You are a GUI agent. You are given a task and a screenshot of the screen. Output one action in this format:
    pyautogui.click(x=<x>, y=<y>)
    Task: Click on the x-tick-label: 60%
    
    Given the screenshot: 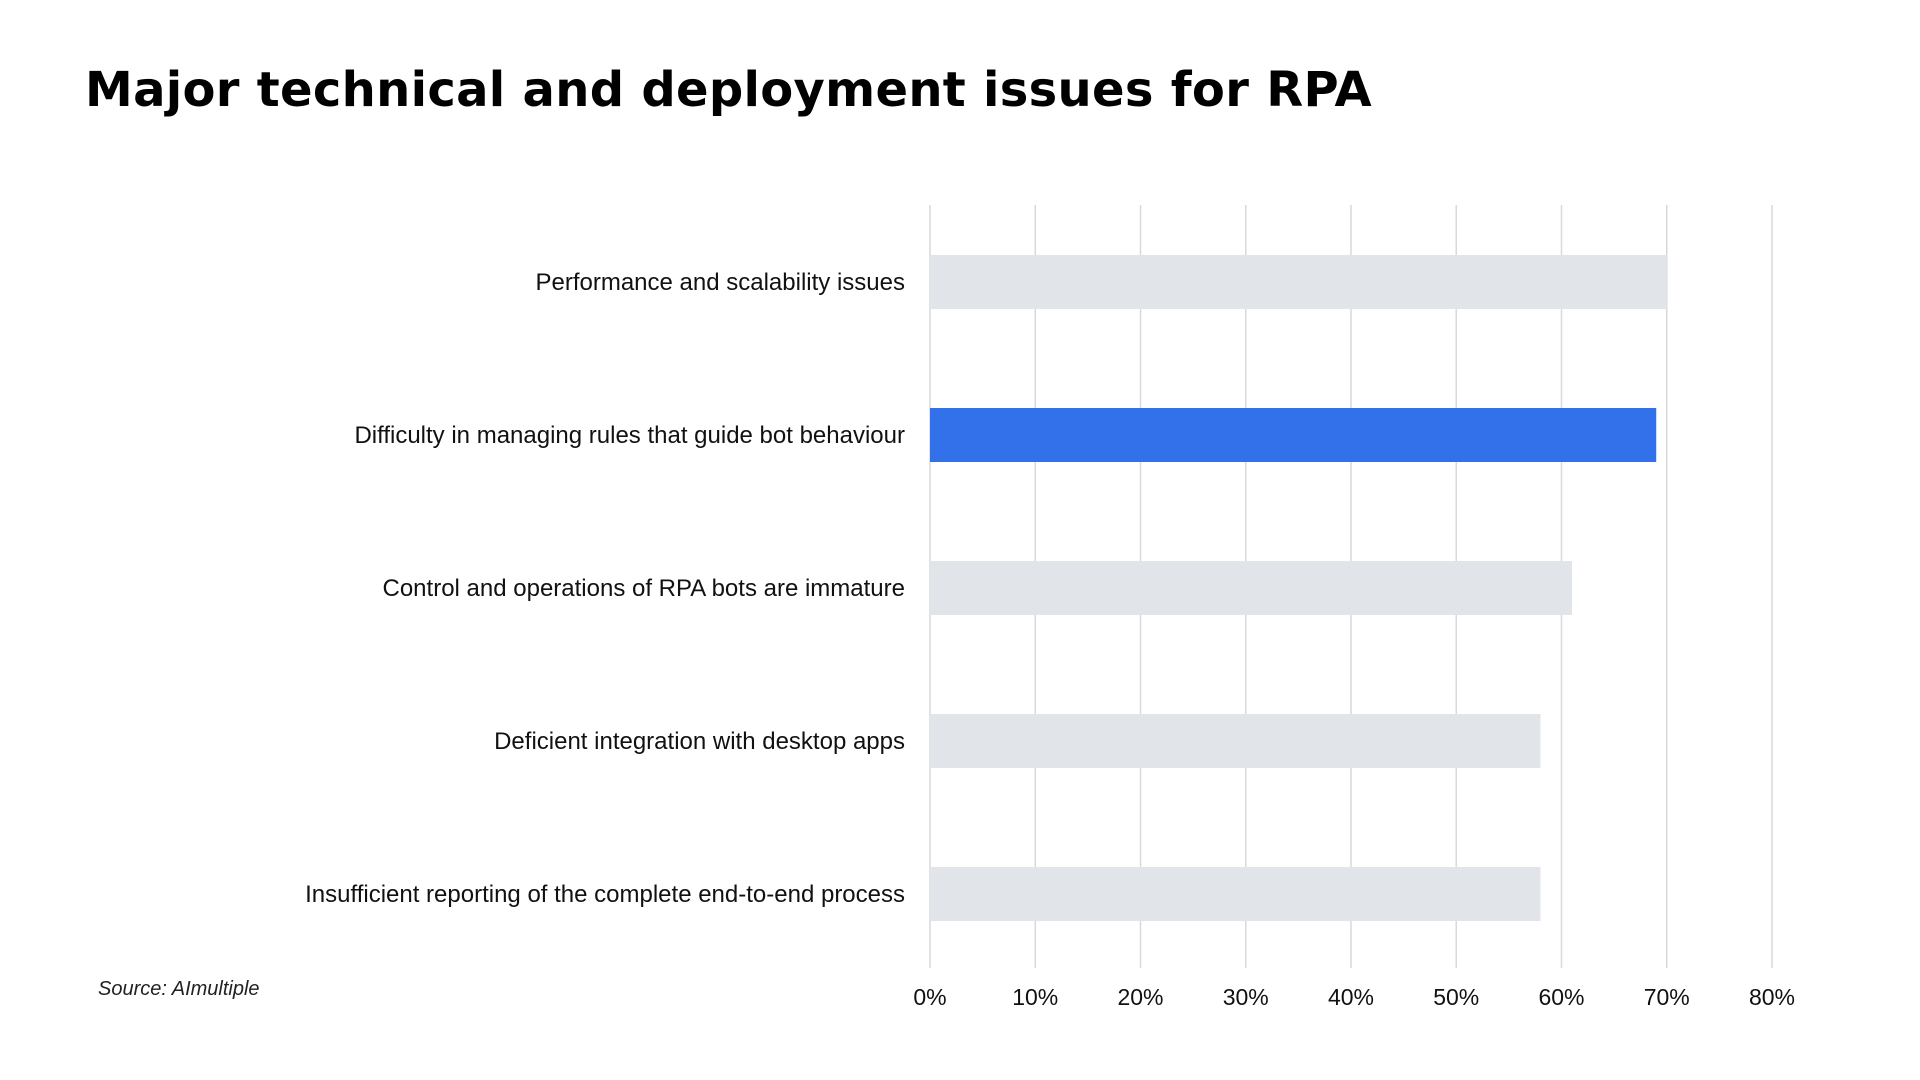 What is the action you would take?
    pyautogui.click(x=1561, y=997)
    